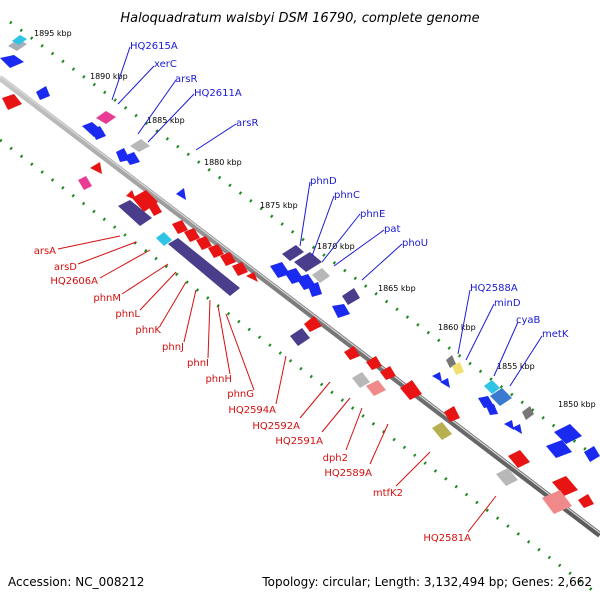  I want to click on gene-label: cyaB, so click(528, 320).